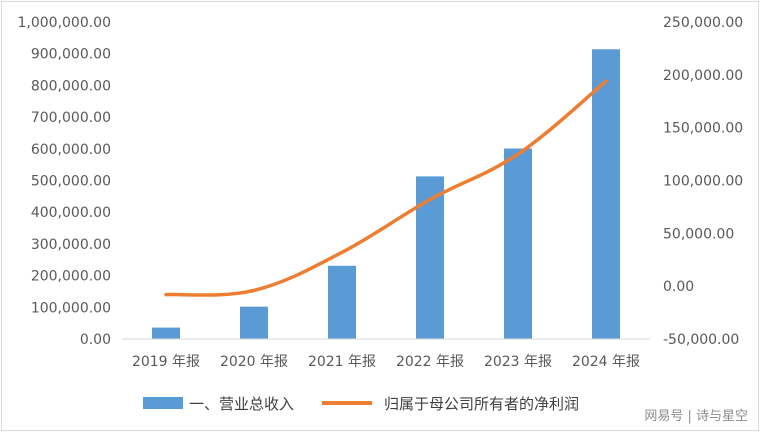 Image resolution: width=762 pixels, height=434 pixels. What do you see at coordinates (71, 277) in the screenshot?
I see `left-tick-label: 200,000.00` at bounding box center [71, 277].